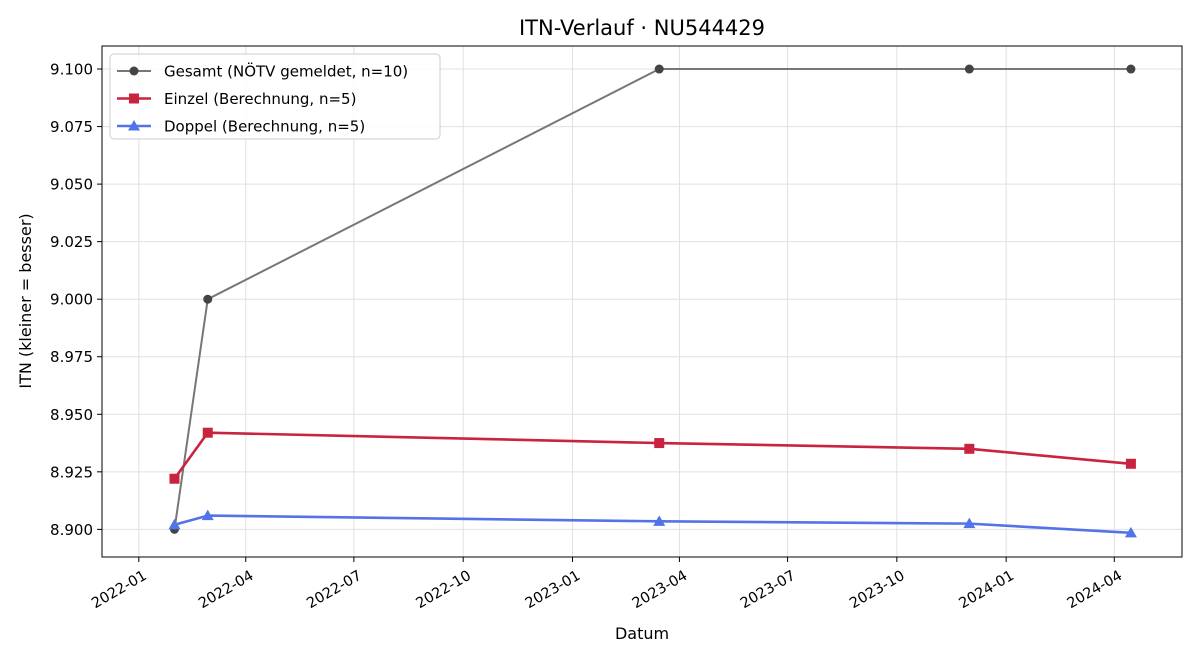 The height and width of the screenshot is (660, 1200). I want to click on y-tick-label: 8.975, so click(71, 357).